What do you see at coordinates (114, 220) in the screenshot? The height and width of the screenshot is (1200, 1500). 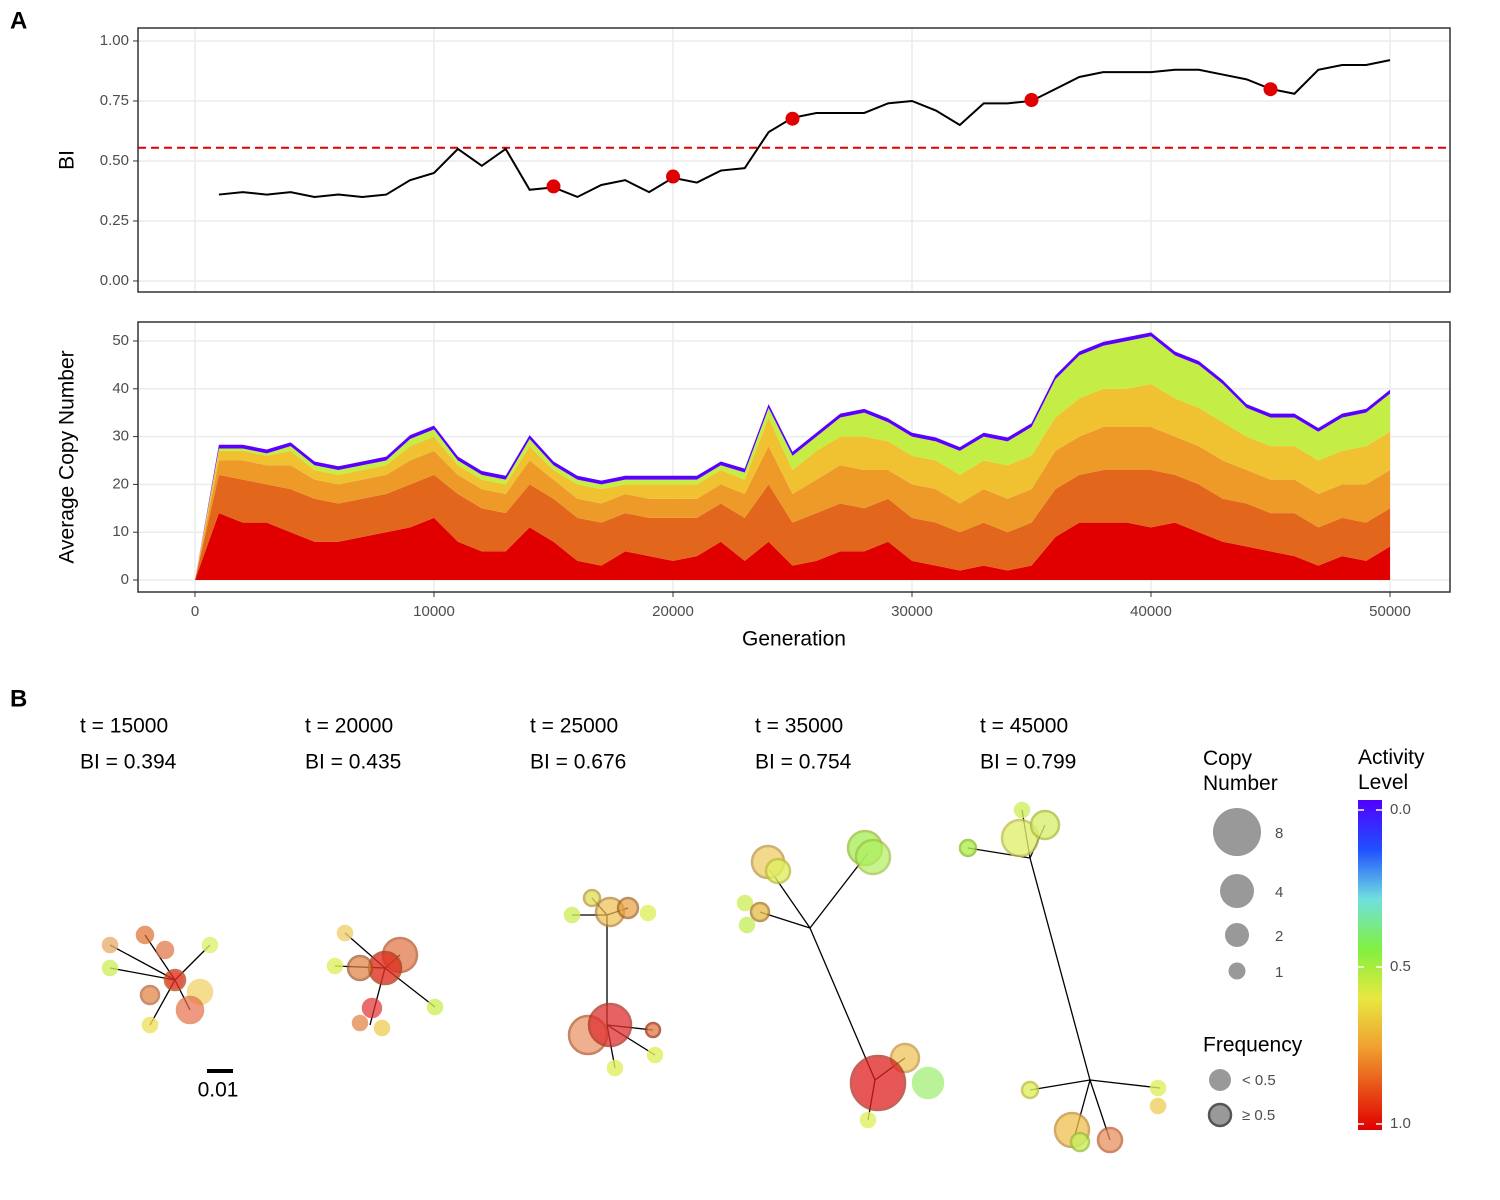 I see `y-tick-label: 0.25` at bounding box center [114, 220].